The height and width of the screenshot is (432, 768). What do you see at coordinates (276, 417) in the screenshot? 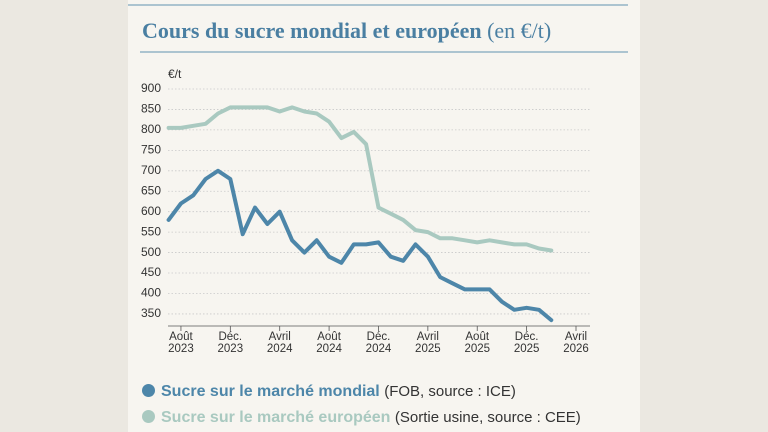
I see `legend-label: Sucre sur le marché européen` at bounding box center [276, 417].